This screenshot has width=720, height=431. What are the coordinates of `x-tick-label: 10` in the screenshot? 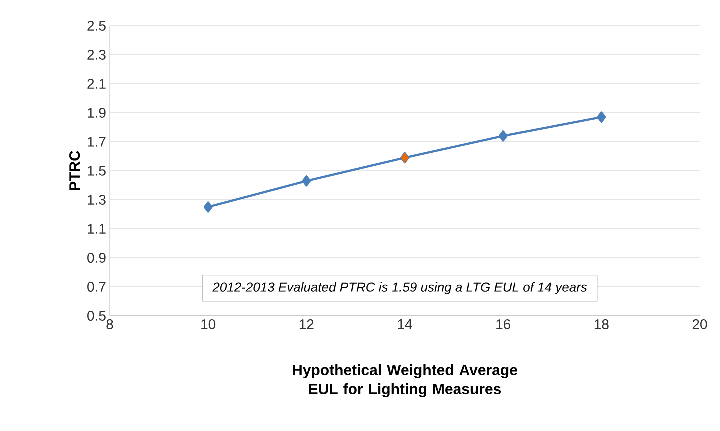 It's located at (209, 325).